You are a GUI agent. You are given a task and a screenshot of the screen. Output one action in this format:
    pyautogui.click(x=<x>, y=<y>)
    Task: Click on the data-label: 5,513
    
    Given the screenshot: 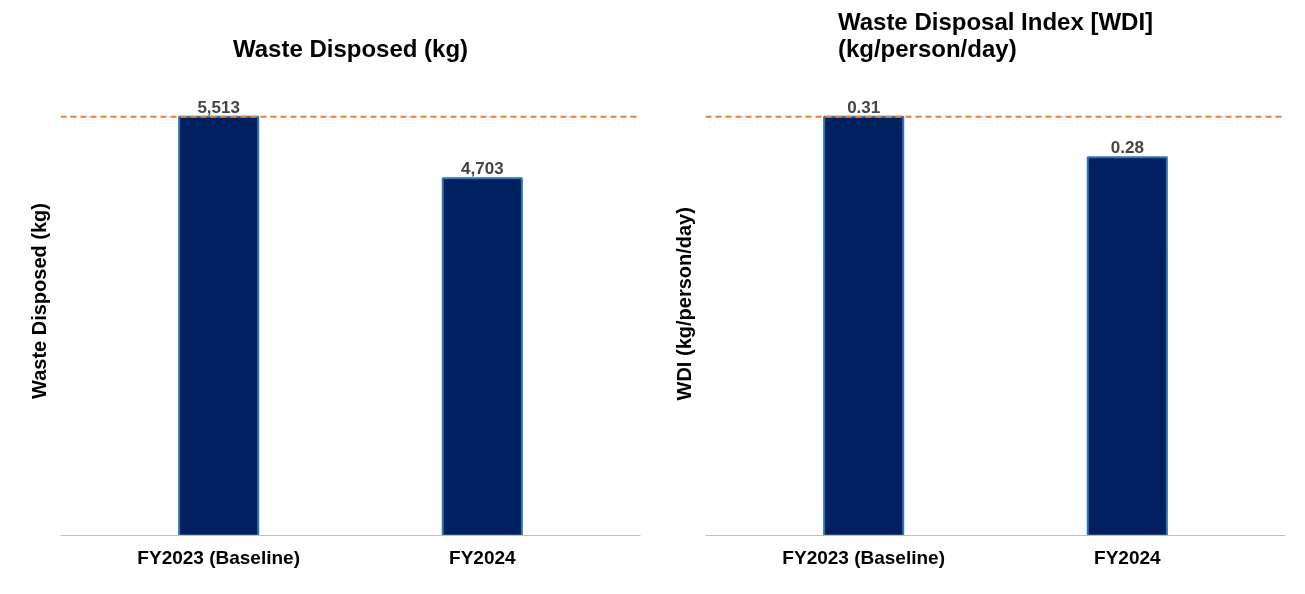 What is the action you would take?
    pyautogui.click(x=218, y=107)
    